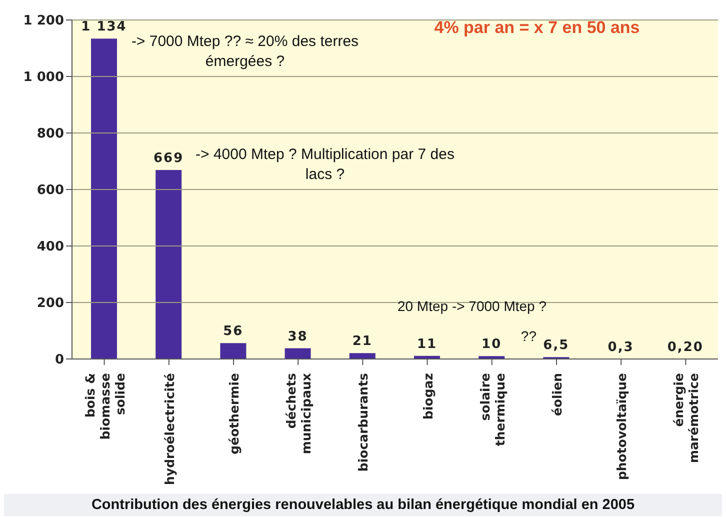  What do you see at coordinates (50, 134) in the screenshot?
I see `y-tick-label: 800` at bounding box center [50, 134].